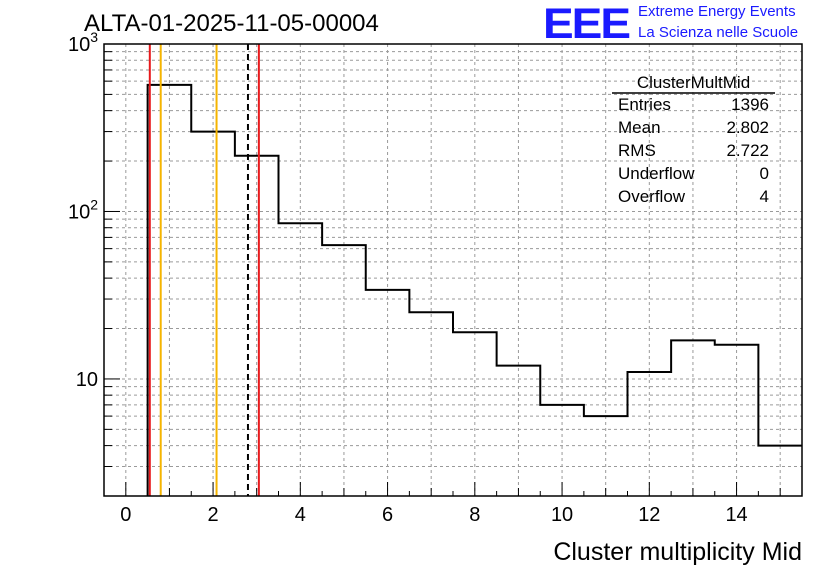  What do you see at coordinates (562, 515) in the screenshot?
I see `x-tick-label: 10` at bounding box center [562, 515].